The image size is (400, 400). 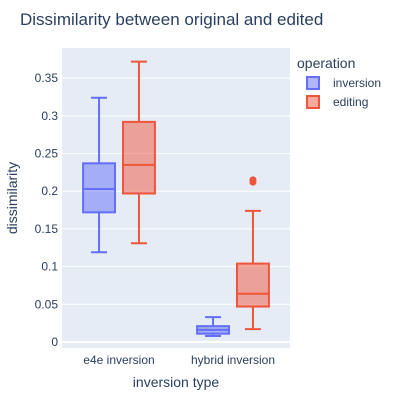 What do you see at coordinates (54, 342) in the screenshot?
I see `y-tick-label: 0` at bounding box center [54, 342].